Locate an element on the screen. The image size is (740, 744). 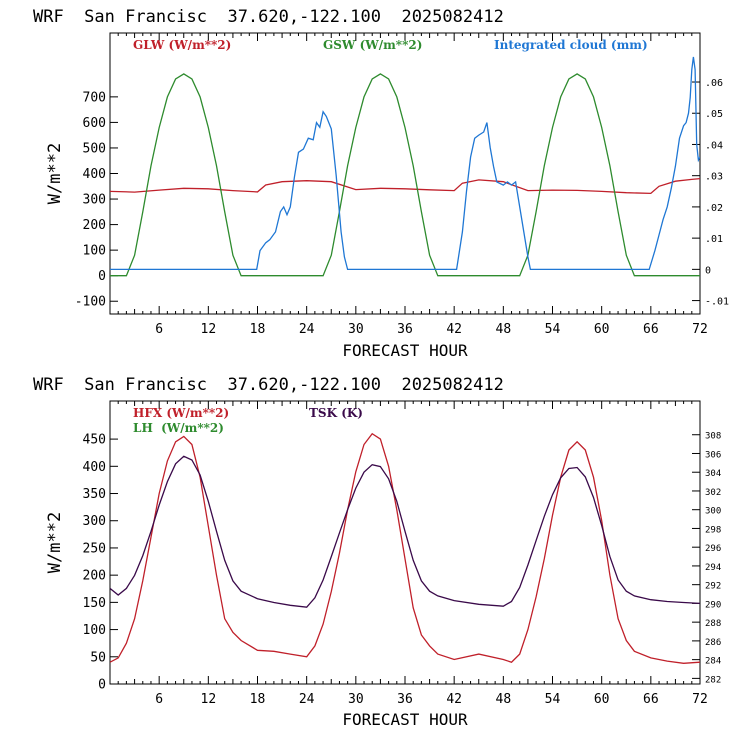
right-y-tick-label: 300 is located at coordinates (713, 512).